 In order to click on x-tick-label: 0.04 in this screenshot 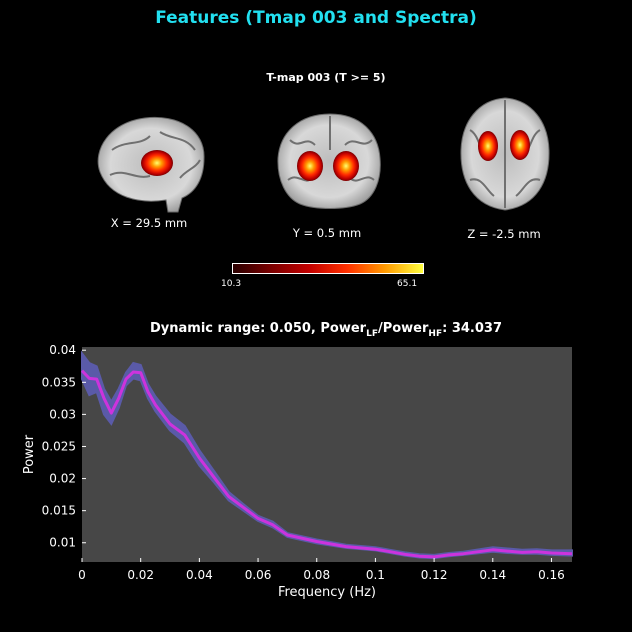, I will do `click(199, 575)`.